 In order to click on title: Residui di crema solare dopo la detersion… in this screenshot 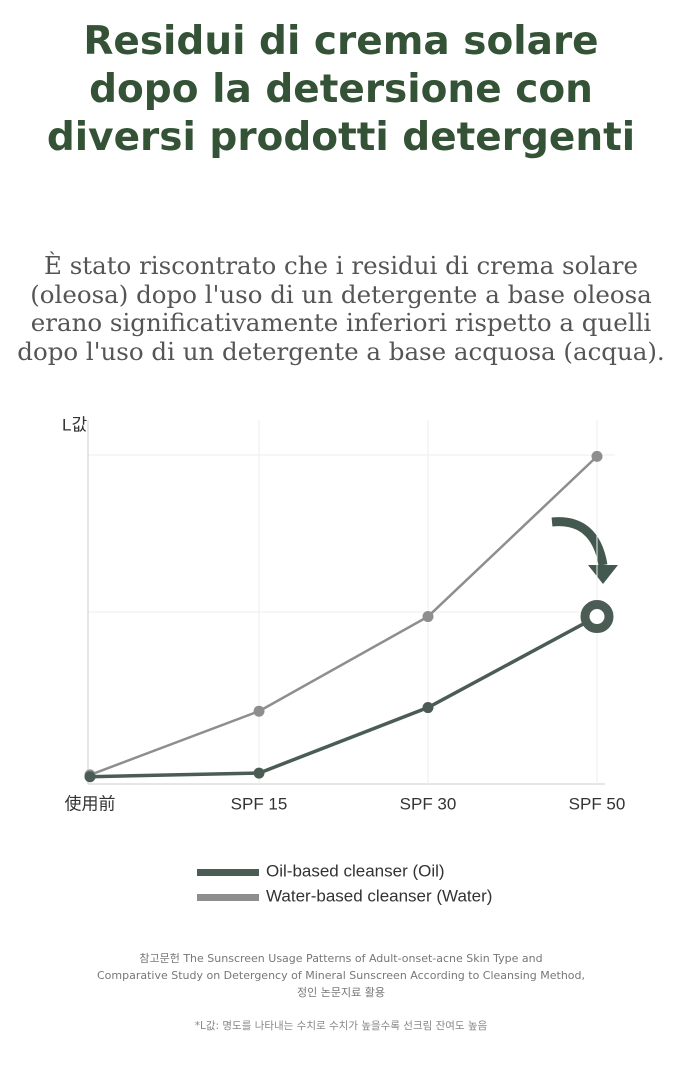, I will do `click(341, 90)`.